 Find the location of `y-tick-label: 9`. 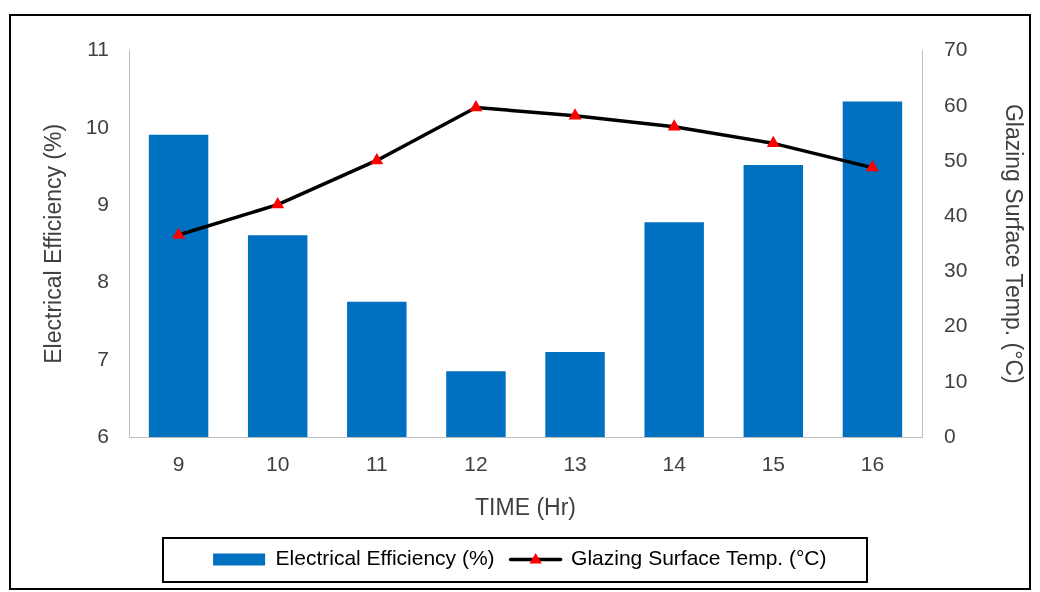

y-tick-label: 9 is located at coordinates (103, 203).